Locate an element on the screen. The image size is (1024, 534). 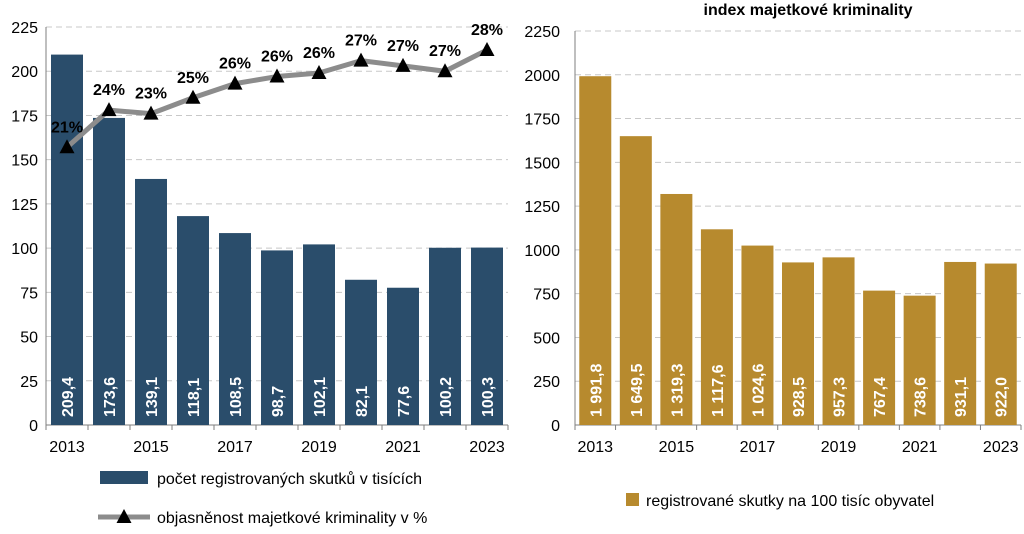
y-tick-label: 100 is located at coordinates (24, 249).